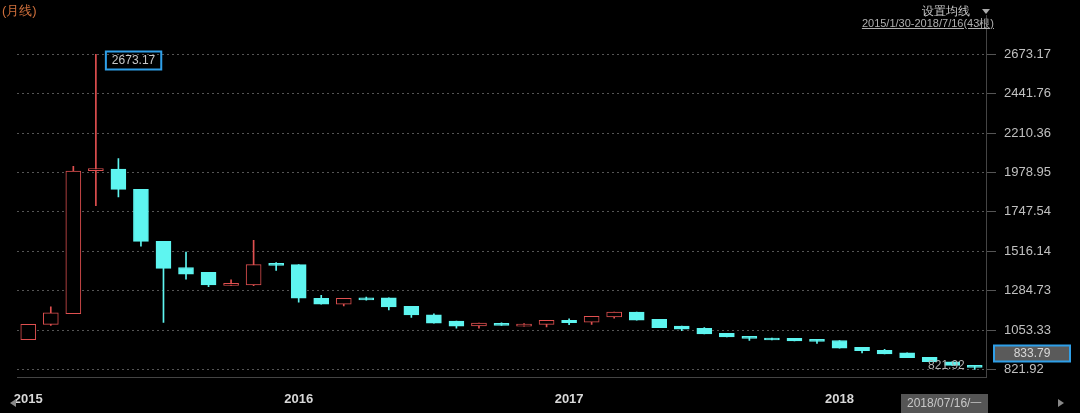  Describe the element at coordinates (947, 364) in the screenshot. I see `annotation: 821.92` at that location.